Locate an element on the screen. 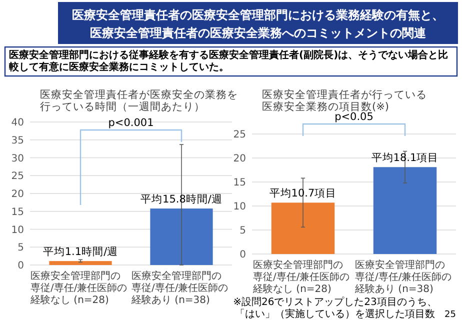 The width and height of the screenshot is (462, 320). text: 25 is located at coordinates (450, 315).